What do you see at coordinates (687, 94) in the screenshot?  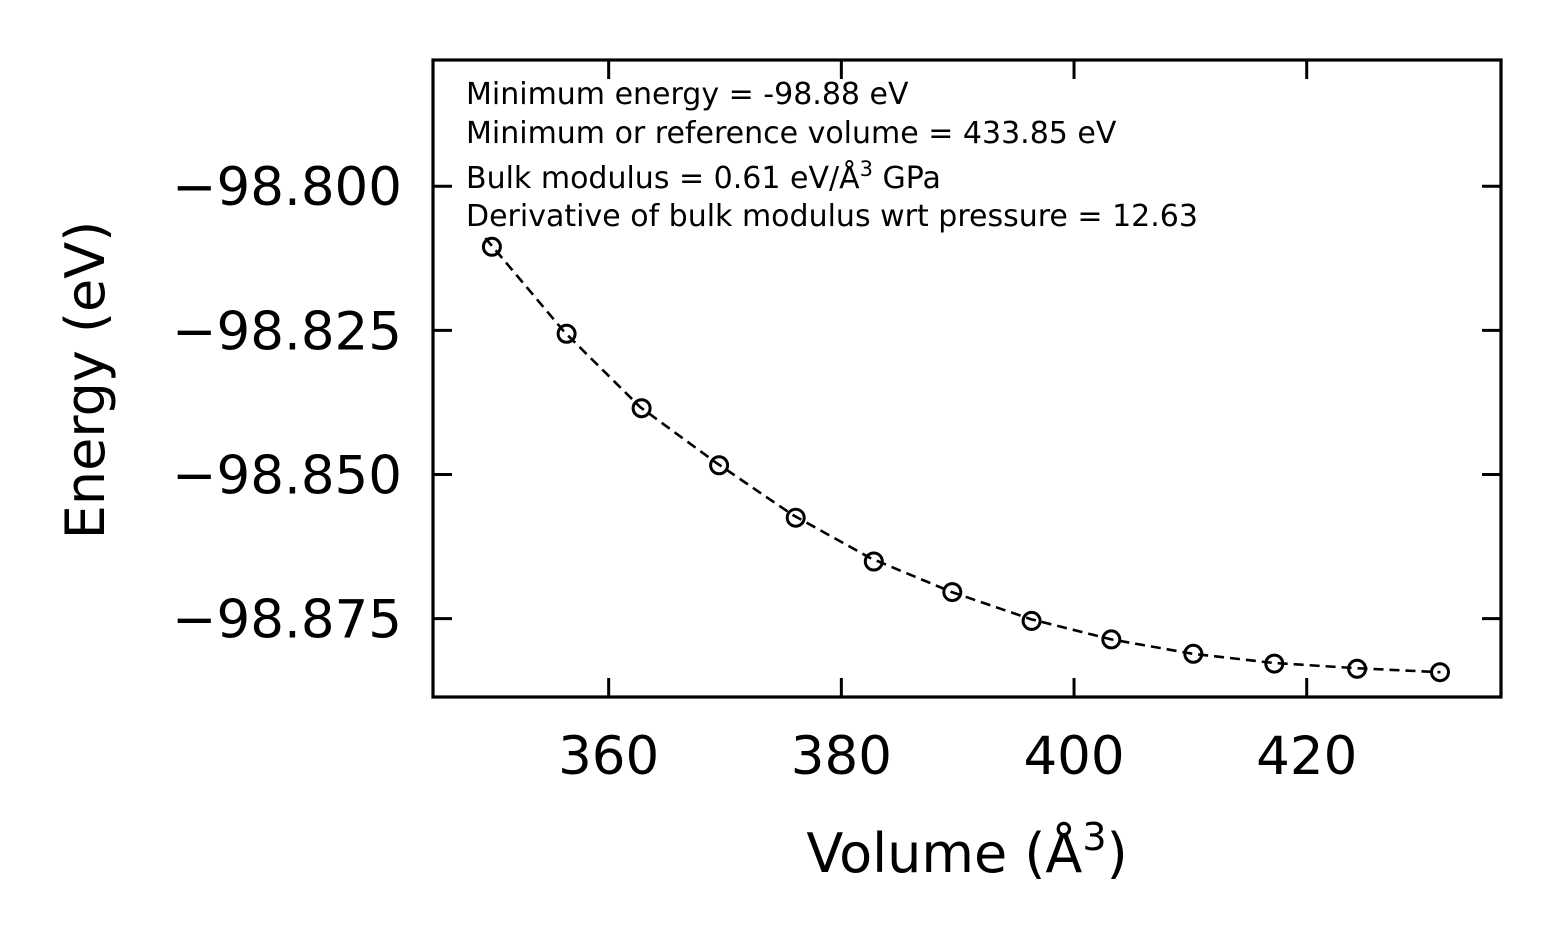 I see `annotation-minimum-energy: Minimum energy = -98.88 eV` at bounding box center [687, 94].